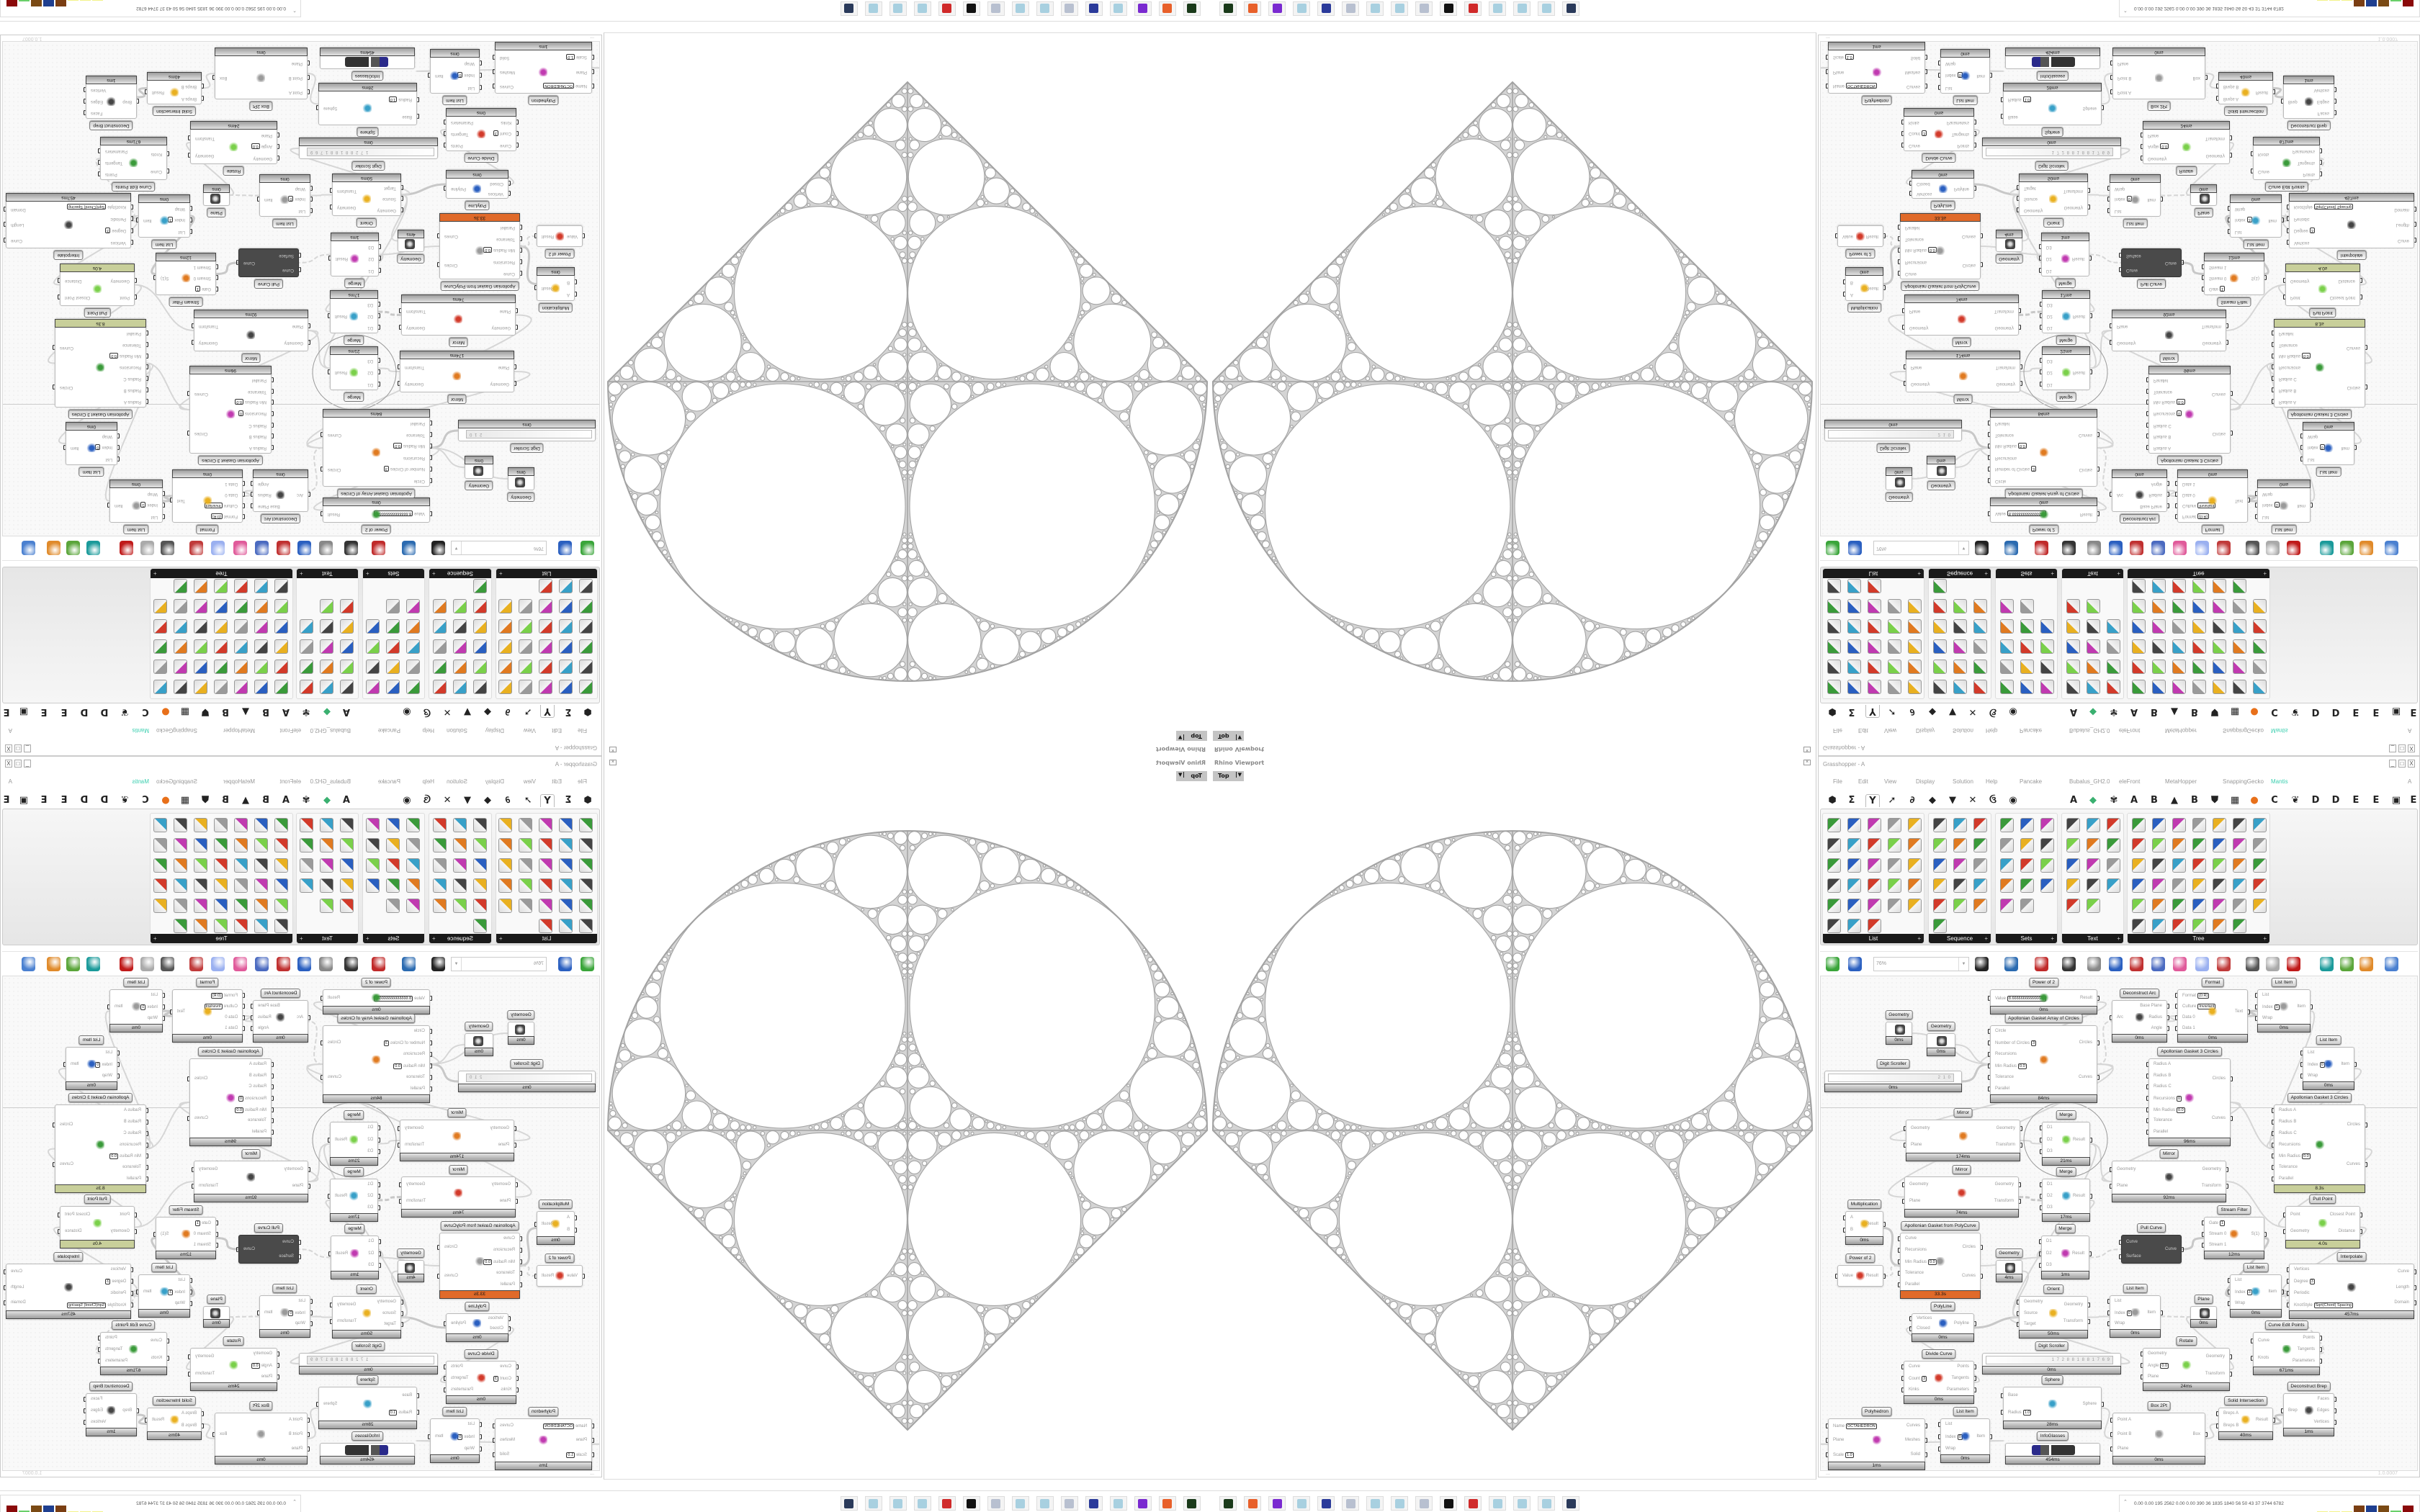  I want to click on rhino-viewport: Rhino Viewport Top ▼ ×, so click(907, 394).